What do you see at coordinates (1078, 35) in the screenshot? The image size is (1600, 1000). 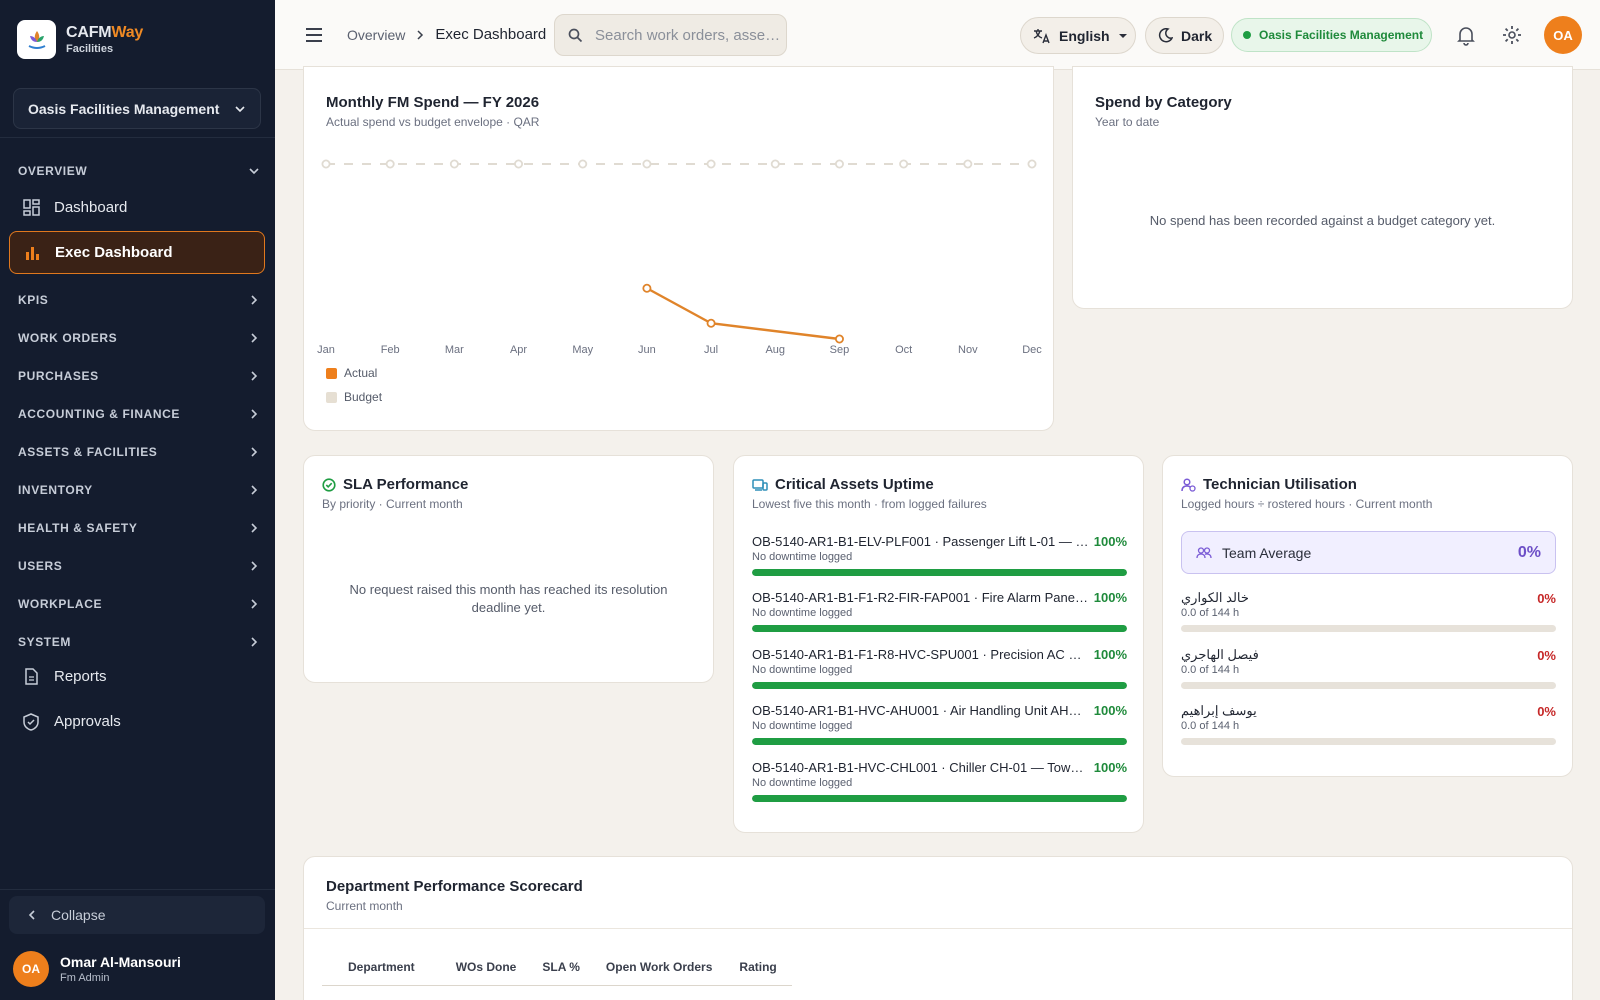 I see `language-selector: English` at bounding box center [1078, 35].